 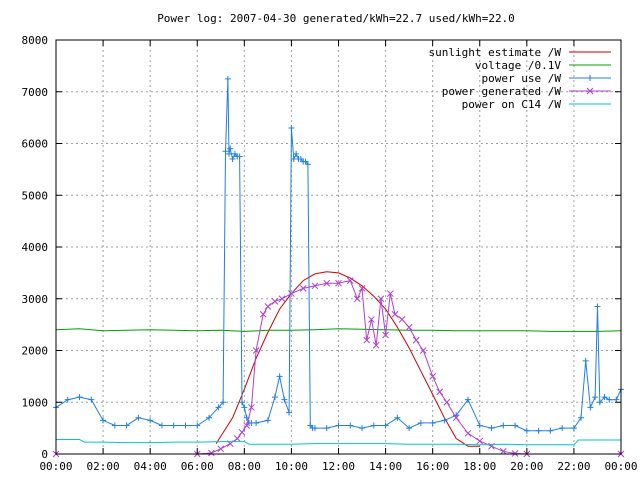 I want to click on x-tick-label: 14:00, so click(x=385, y=466).